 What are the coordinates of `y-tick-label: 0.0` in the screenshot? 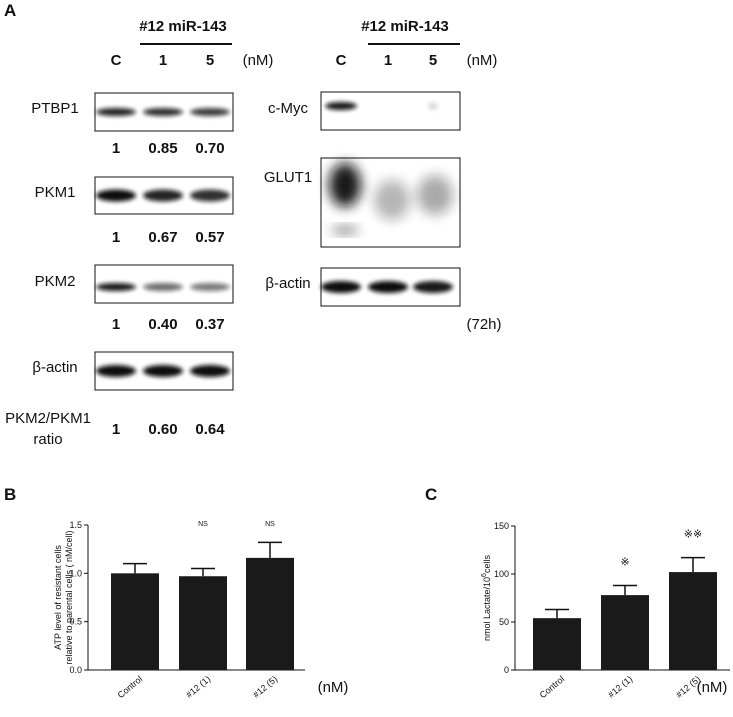 It's located at (75, 670).